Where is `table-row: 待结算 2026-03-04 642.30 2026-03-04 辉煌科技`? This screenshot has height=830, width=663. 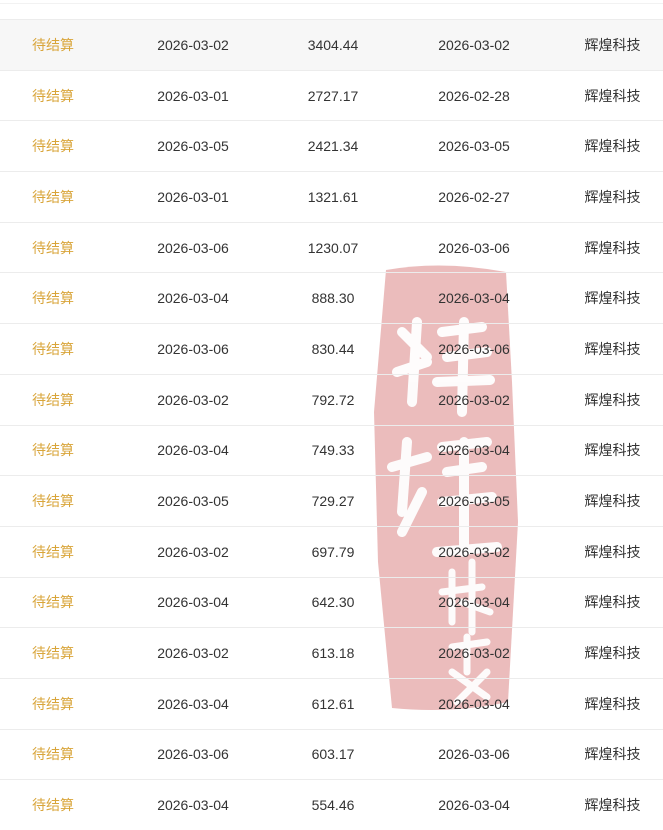
table-row: 待结算 2026-03-04 642.30 2026-03-04 辉煌科技 is located at coordinates (331, 602).